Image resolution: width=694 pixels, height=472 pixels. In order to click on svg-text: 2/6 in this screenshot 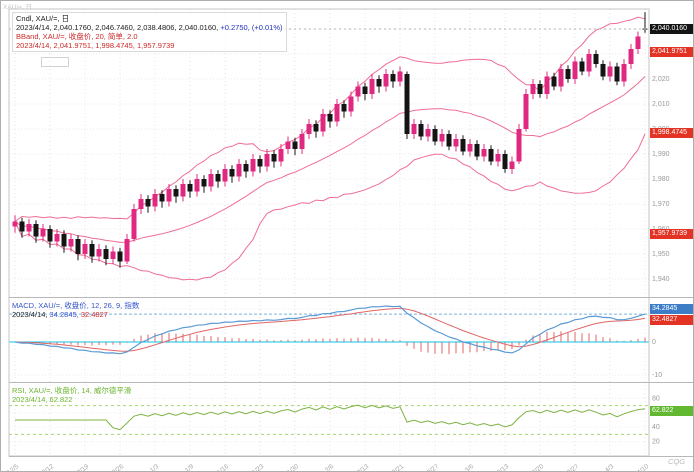, I will do `click(330, 467)`.